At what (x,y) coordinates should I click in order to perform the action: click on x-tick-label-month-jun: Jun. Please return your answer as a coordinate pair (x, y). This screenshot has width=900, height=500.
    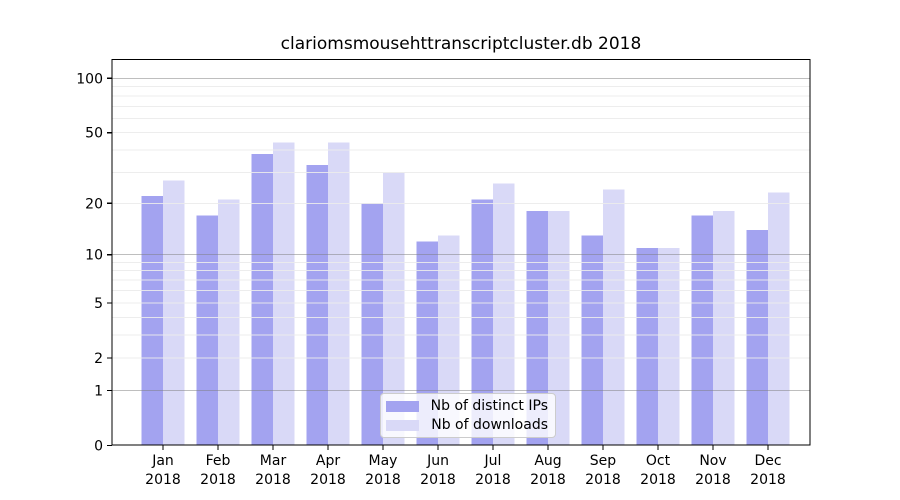
    Looking at the image, I should click on (437, 461).